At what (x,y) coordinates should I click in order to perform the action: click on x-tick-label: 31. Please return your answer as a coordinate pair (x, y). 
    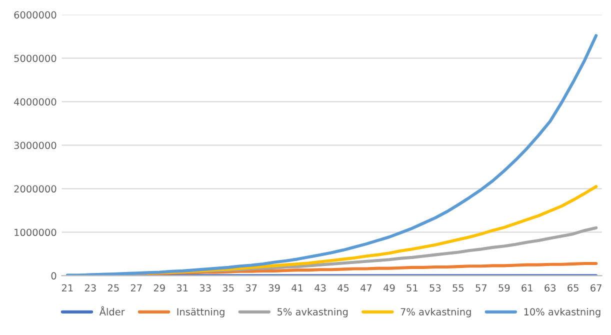
    Looking at the image, I should click on (182, 288).